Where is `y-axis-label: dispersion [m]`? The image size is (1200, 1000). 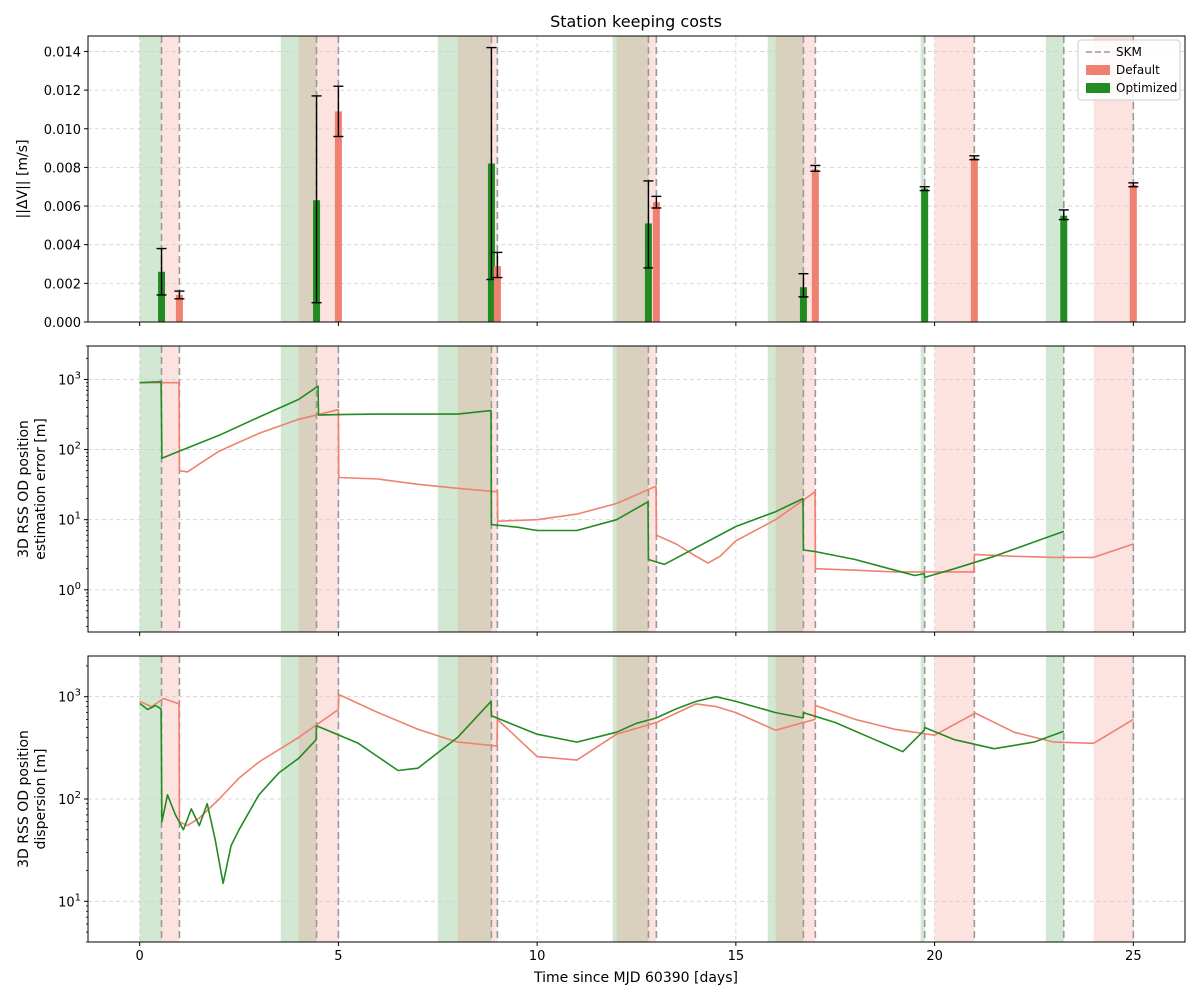 y-axis-label: dispersion [m] is located at coordinates (41, 799).